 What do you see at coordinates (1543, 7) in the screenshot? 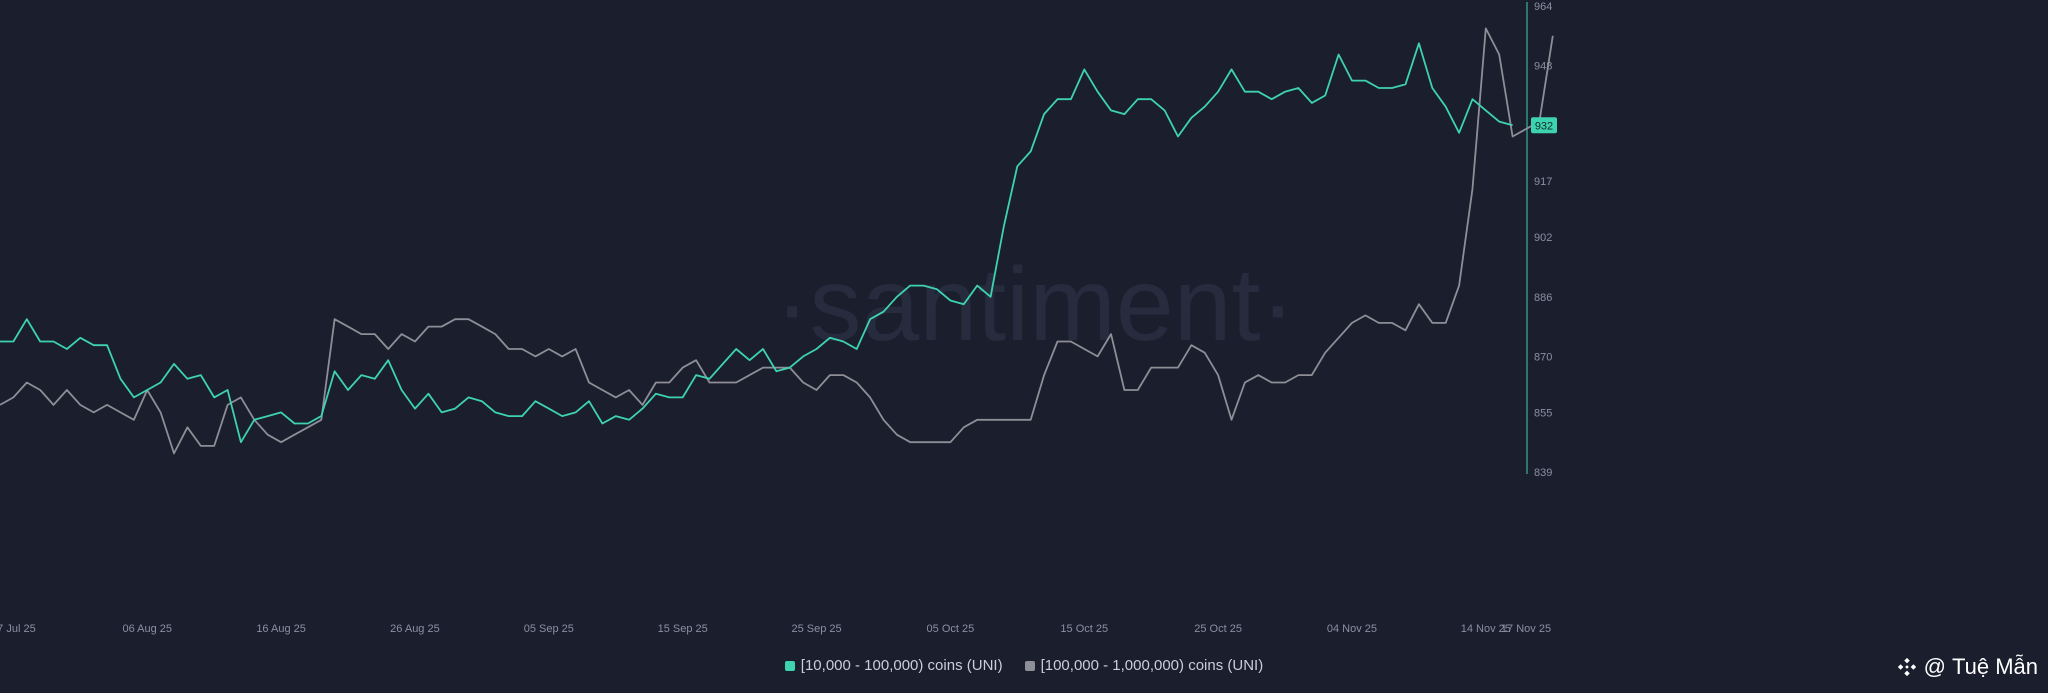
I see `y-tick-label: 964` at bounding box center [1543, 7].